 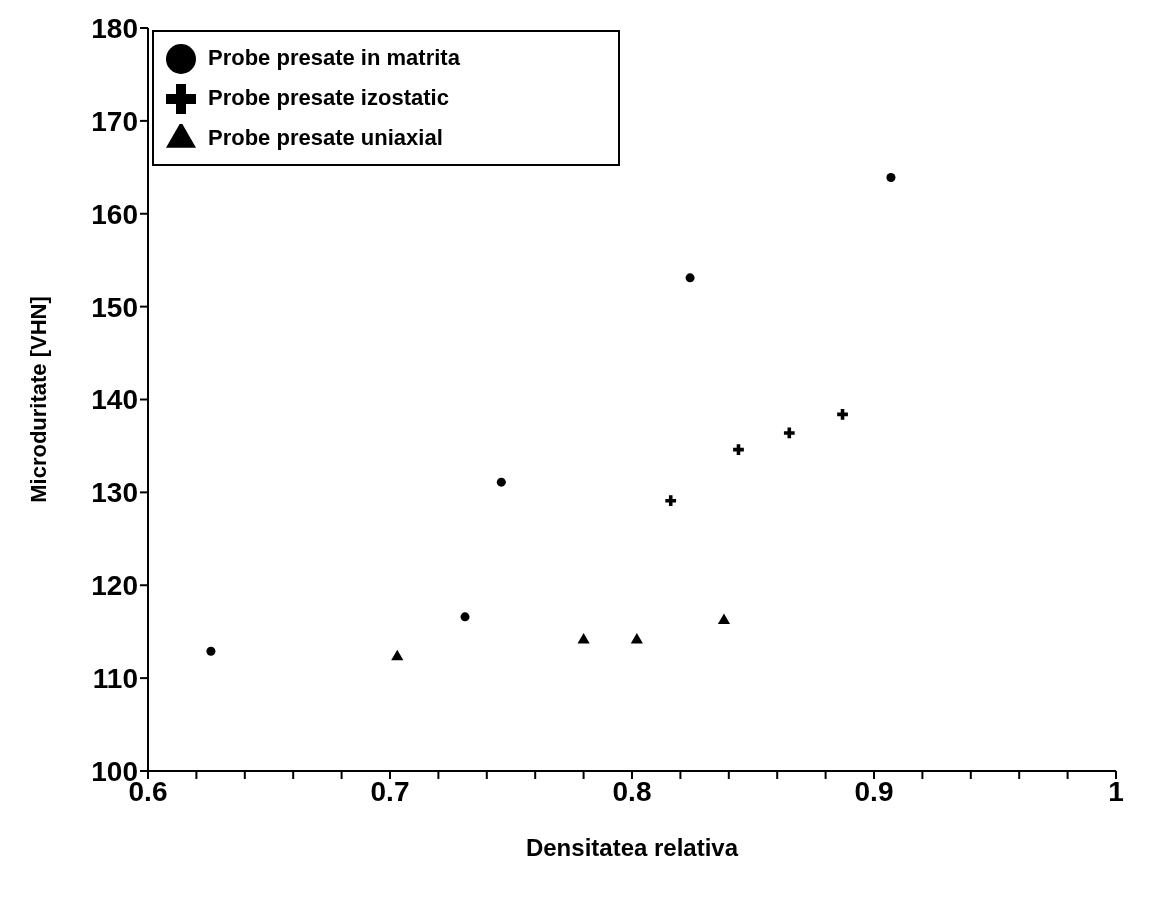 I want to click on y-axis-title: Microduritate [VHN], so click(x=38, y=399).